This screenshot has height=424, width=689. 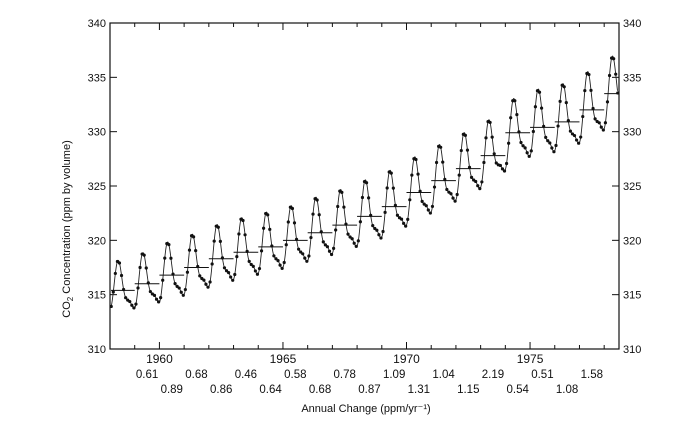 I want to click on y-tick-label-left: 330, so click(x=97, y=133).